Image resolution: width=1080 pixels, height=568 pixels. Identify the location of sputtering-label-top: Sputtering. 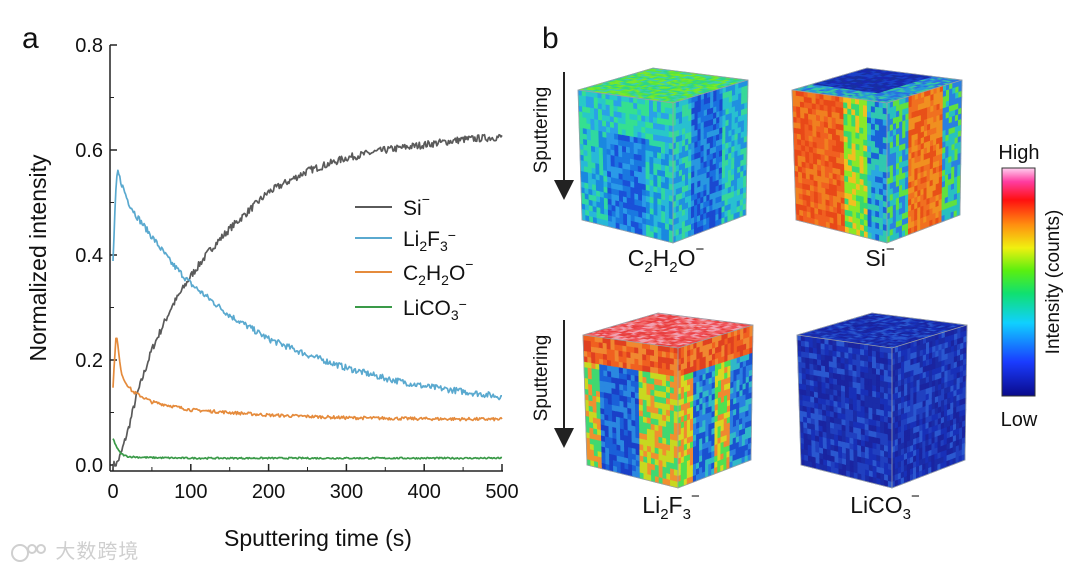
(541, 130).